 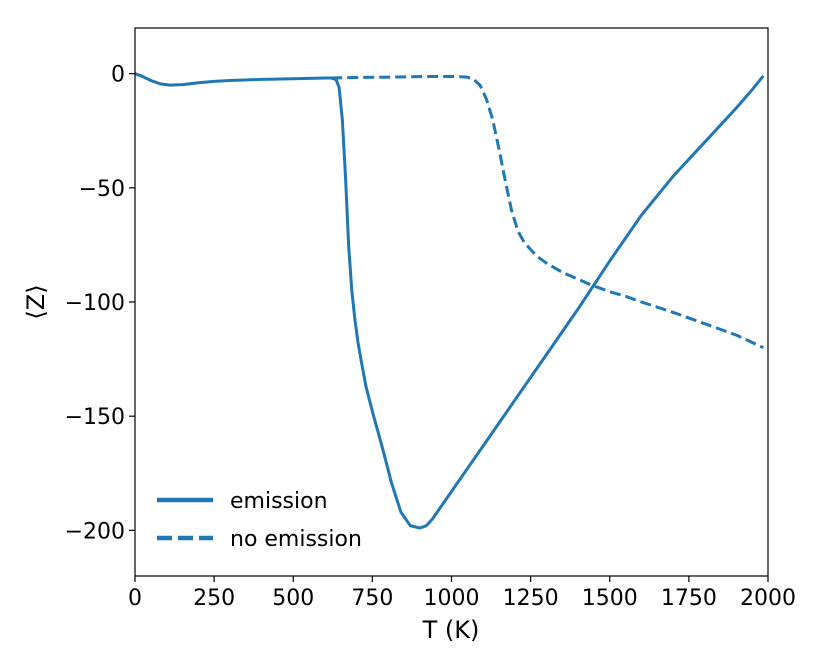 What do you see at coordinates (451, 630) in the screenshot?
I see `x-axis-label: T (K)` at bounding box center [451, 630].